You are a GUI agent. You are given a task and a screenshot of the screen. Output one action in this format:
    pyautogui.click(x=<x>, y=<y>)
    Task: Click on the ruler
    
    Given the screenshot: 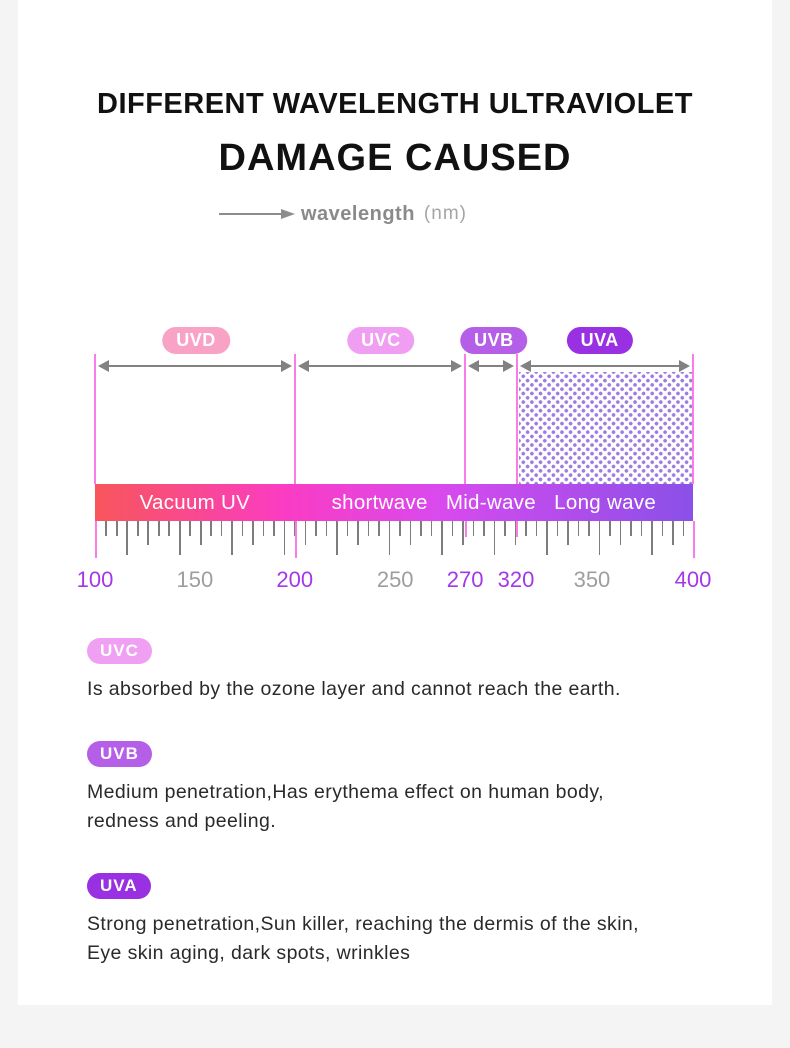 What is the action you would take?
    pyautogui.click(x=395, y=540)
    